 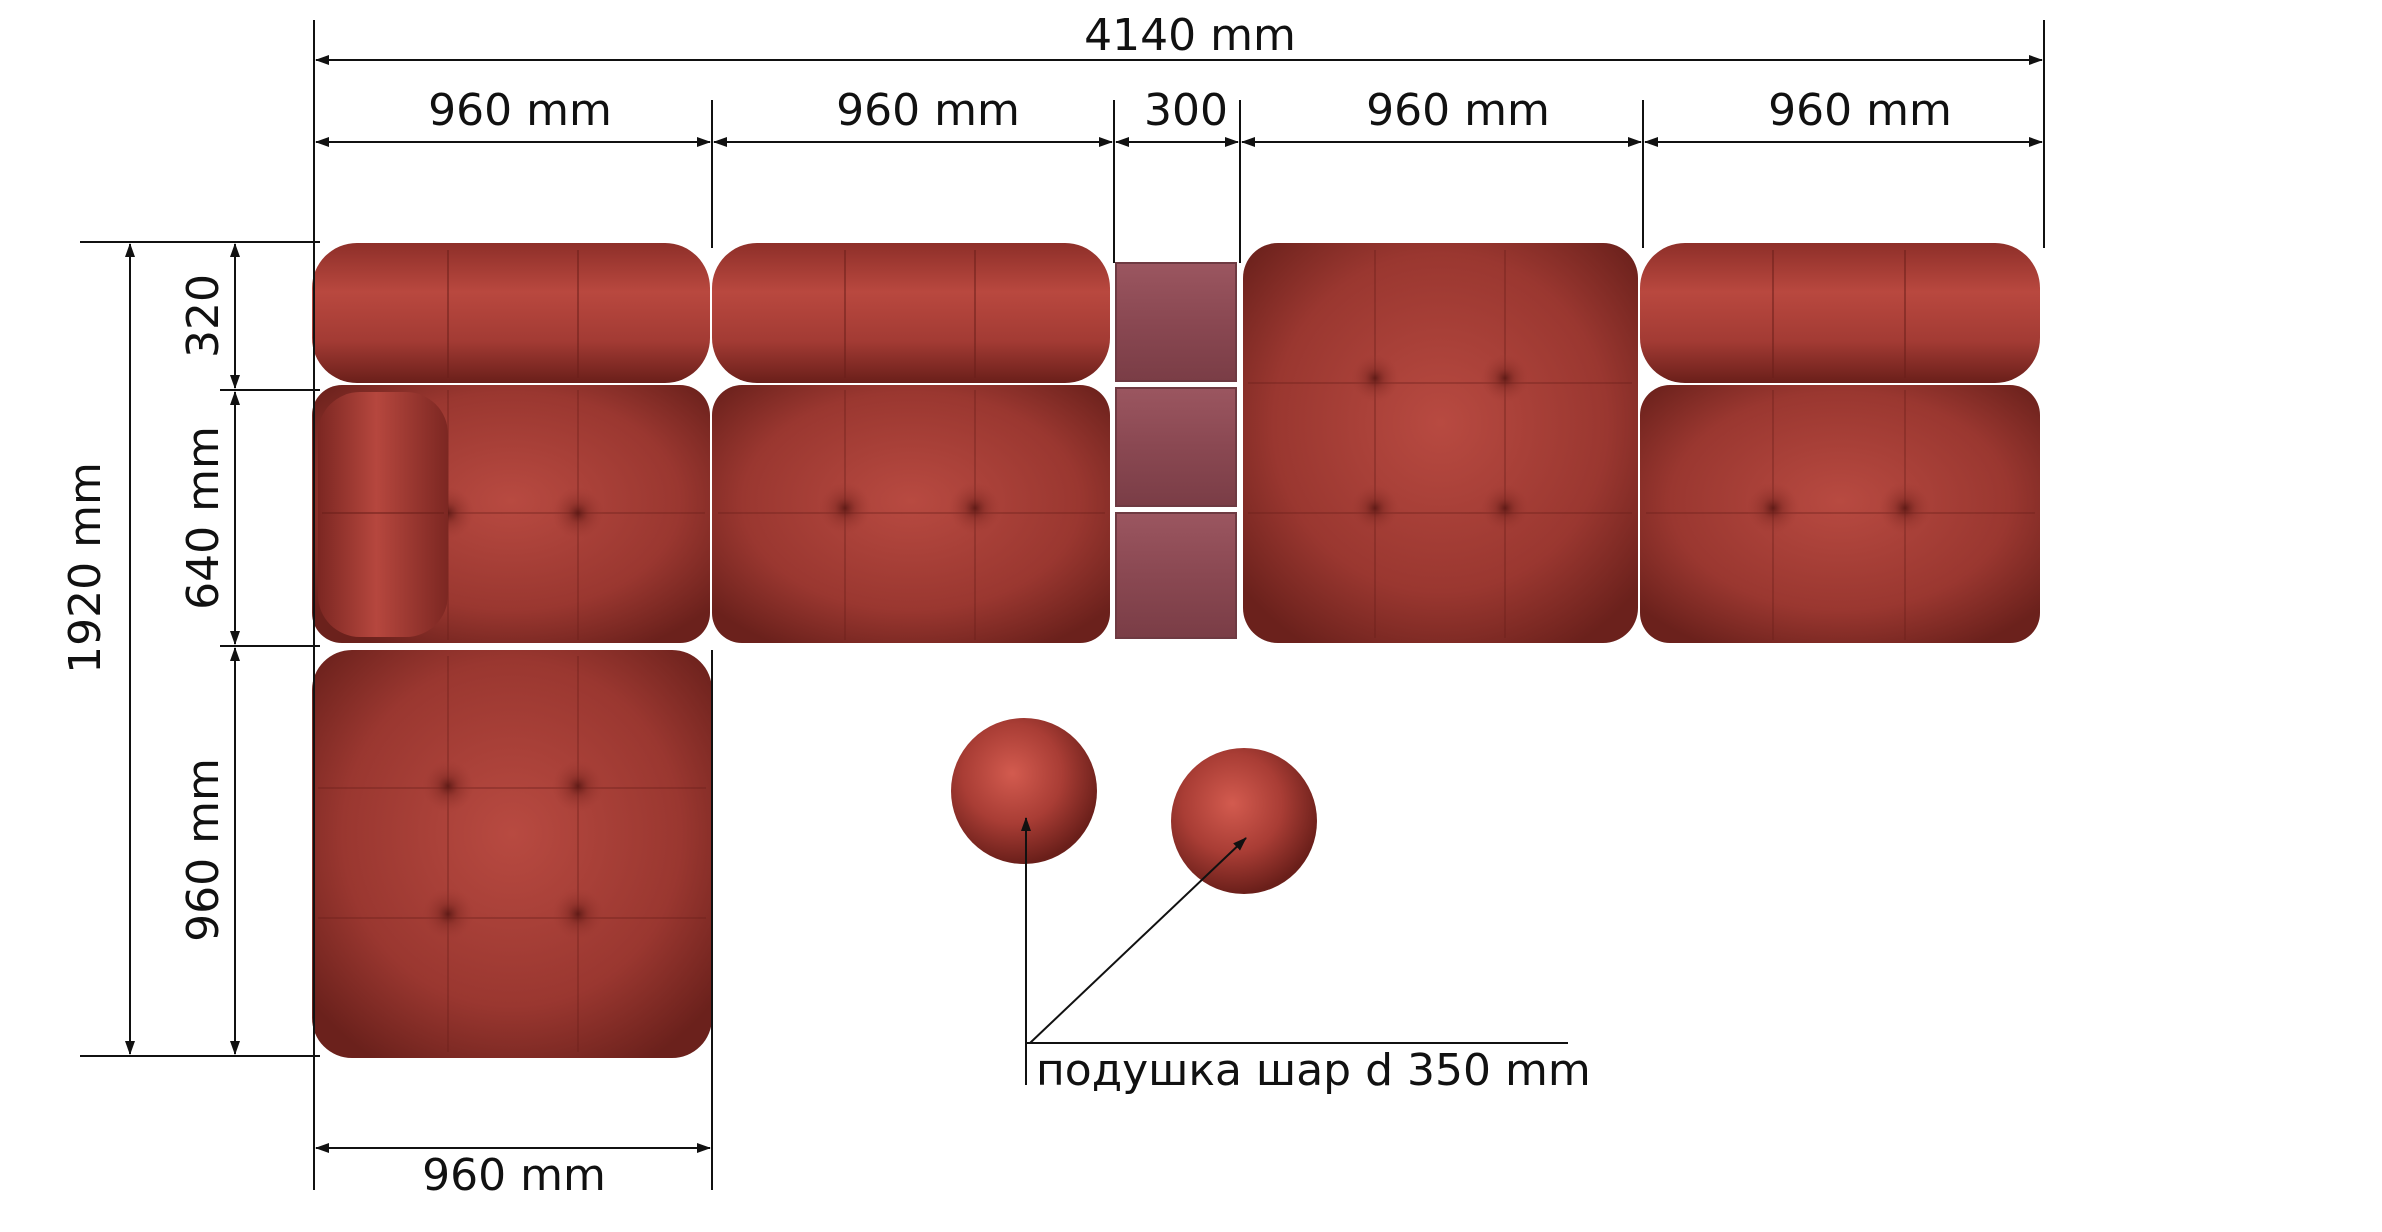 What do you see at coordinates (203, 316) in the screenshot?
I see `dim-back-depth-label: 320` at bounding box center [203, 316].